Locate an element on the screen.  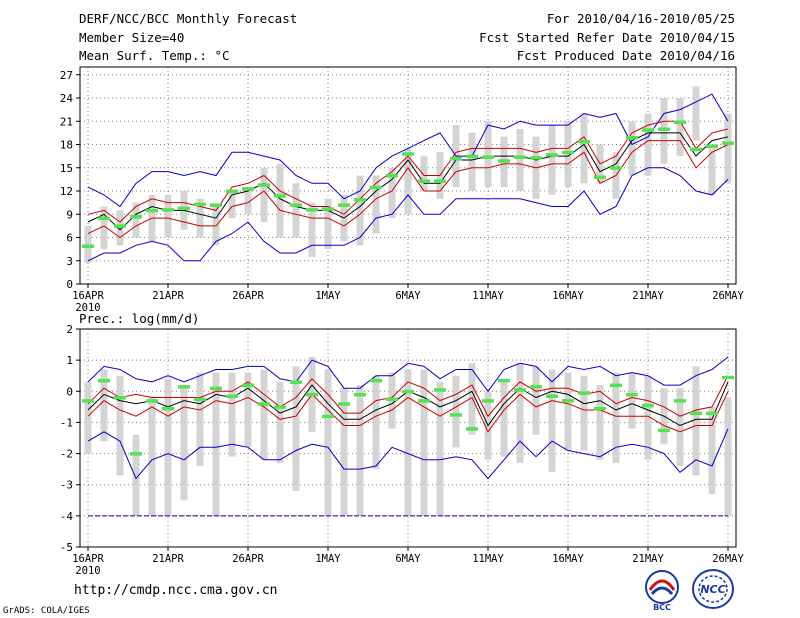
bcc-logo: BCC is located at coordinates (662, 591).